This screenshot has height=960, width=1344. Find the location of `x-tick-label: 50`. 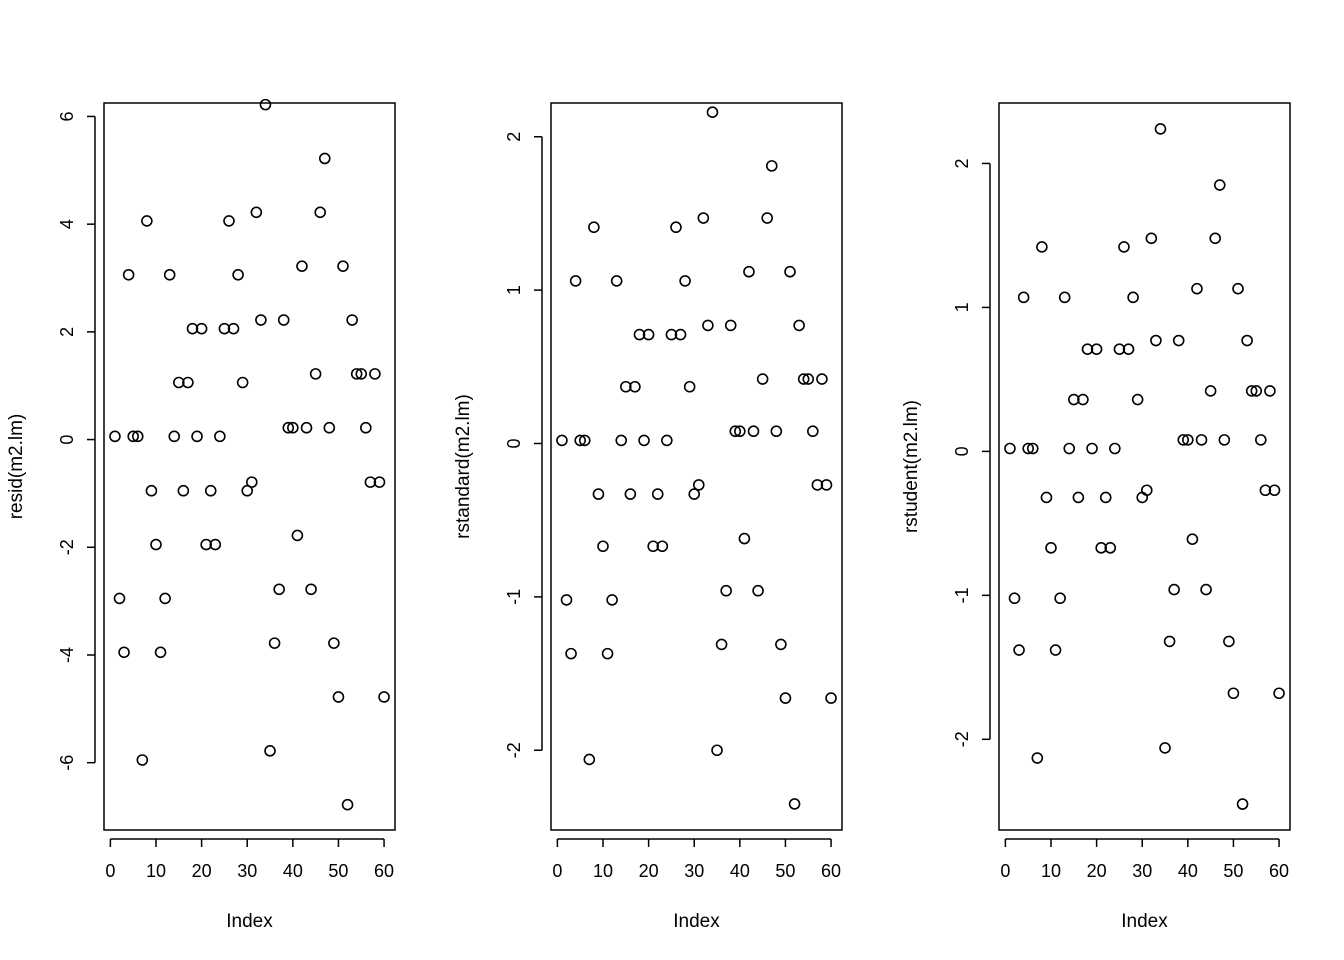

x-tick-label: 50 is located at coordinates (1233, 871).